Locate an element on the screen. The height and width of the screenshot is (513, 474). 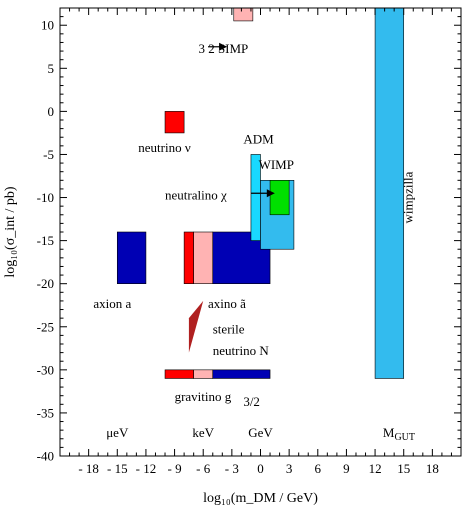
region-wimpzilla is located at coordinates (389, 193).